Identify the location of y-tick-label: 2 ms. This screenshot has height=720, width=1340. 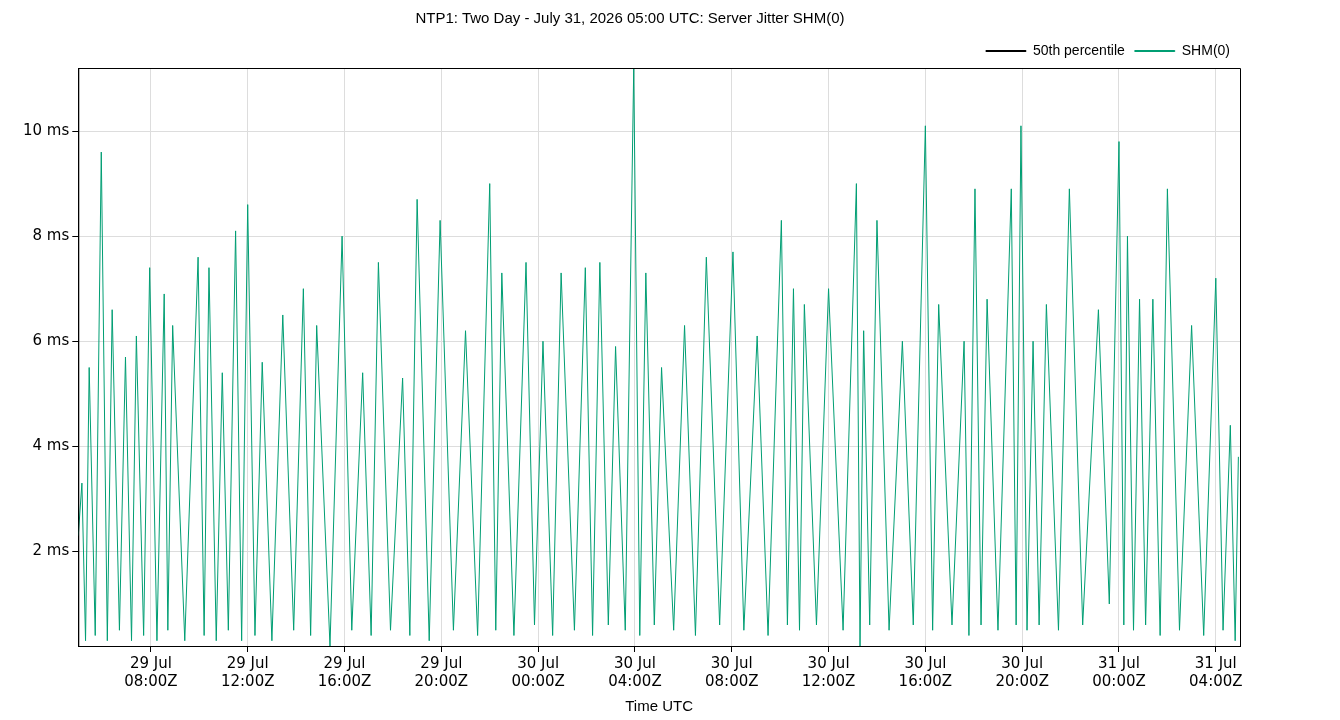
(51, 550).